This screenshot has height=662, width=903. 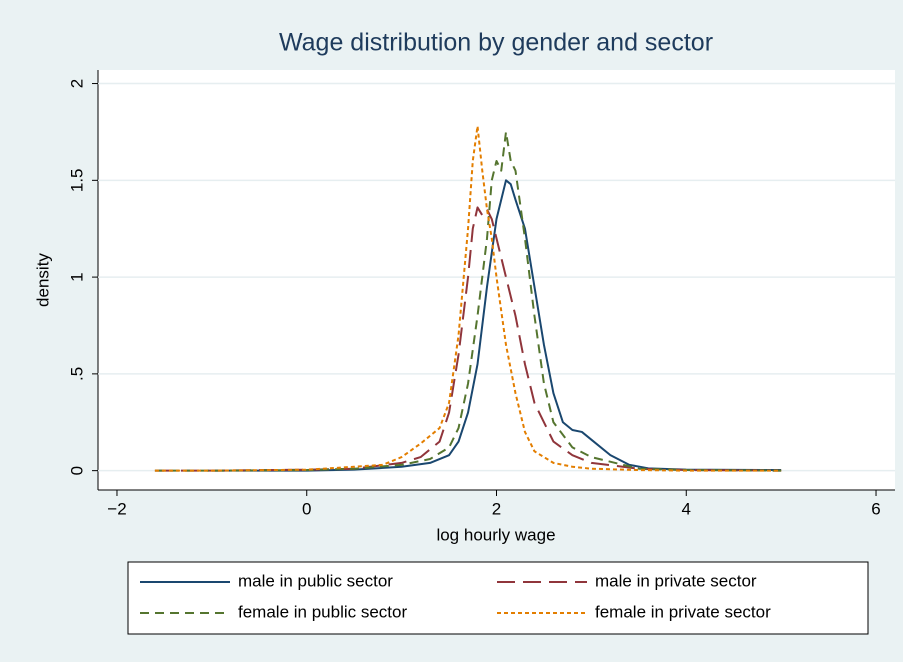 I want to click on y-tick-label: .5, so click(x=76, y=374).